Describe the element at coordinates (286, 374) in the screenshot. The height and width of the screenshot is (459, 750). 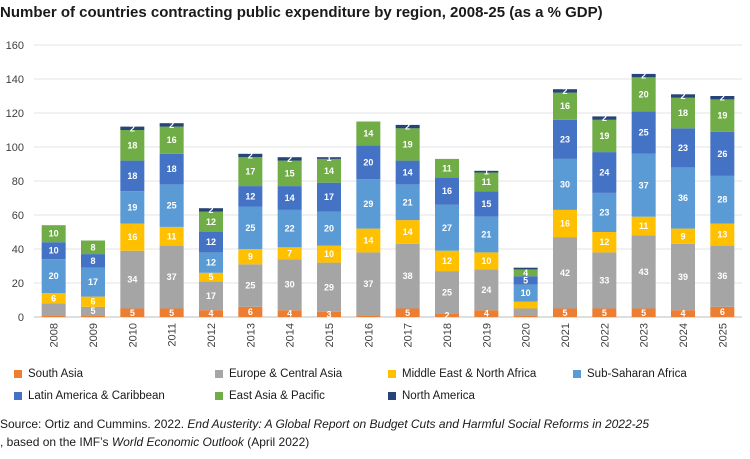
I see `legend-label: Europe & Central Asia` at that location.